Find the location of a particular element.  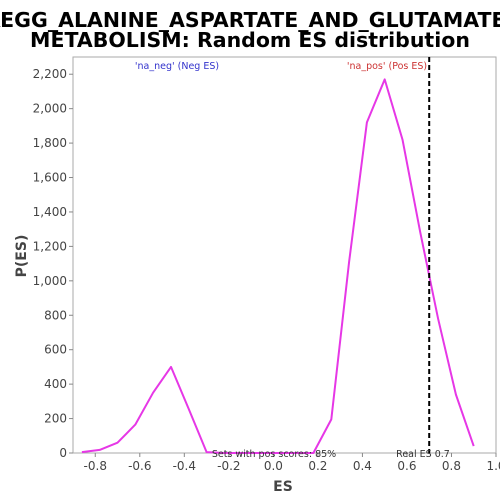

y-tick-label: 1,000 is located at coordinates (50, 281).